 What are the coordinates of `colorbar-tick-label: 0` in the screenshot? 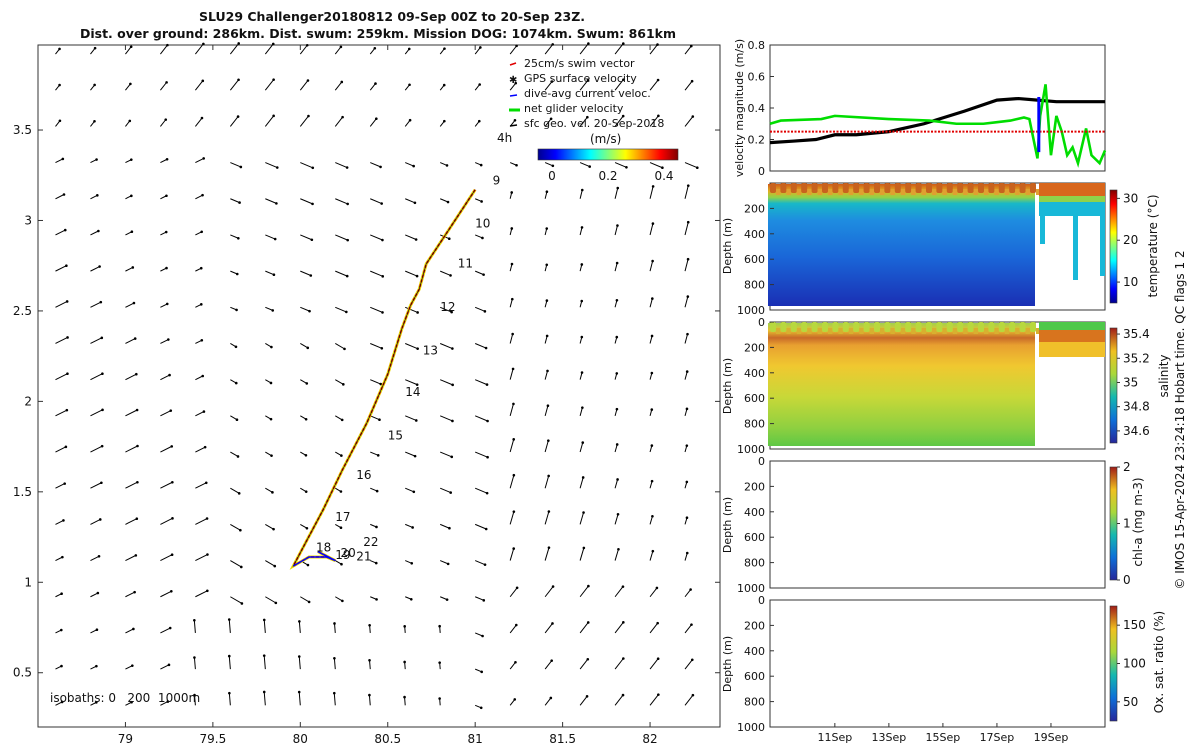 It's located at (1127, 580).